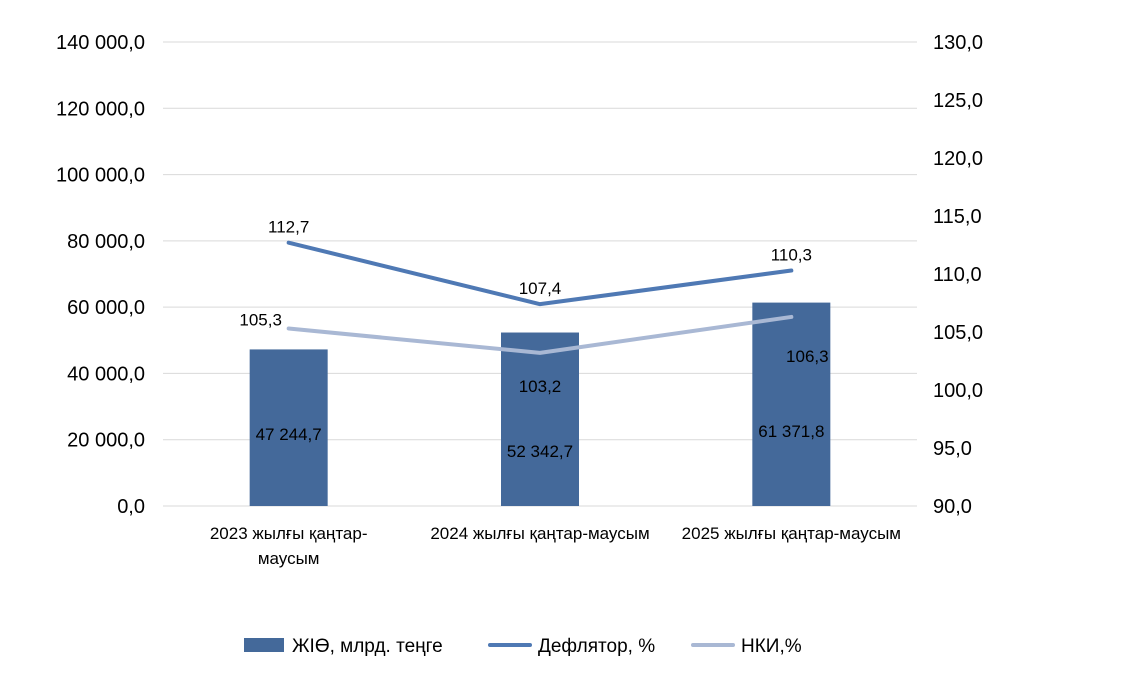  Describe the element at coordinates (523, 646) in the screenshot. I see `legend: ЖІӨ, млрд. теңге Дефлятор, % НКИ,%` at that location.